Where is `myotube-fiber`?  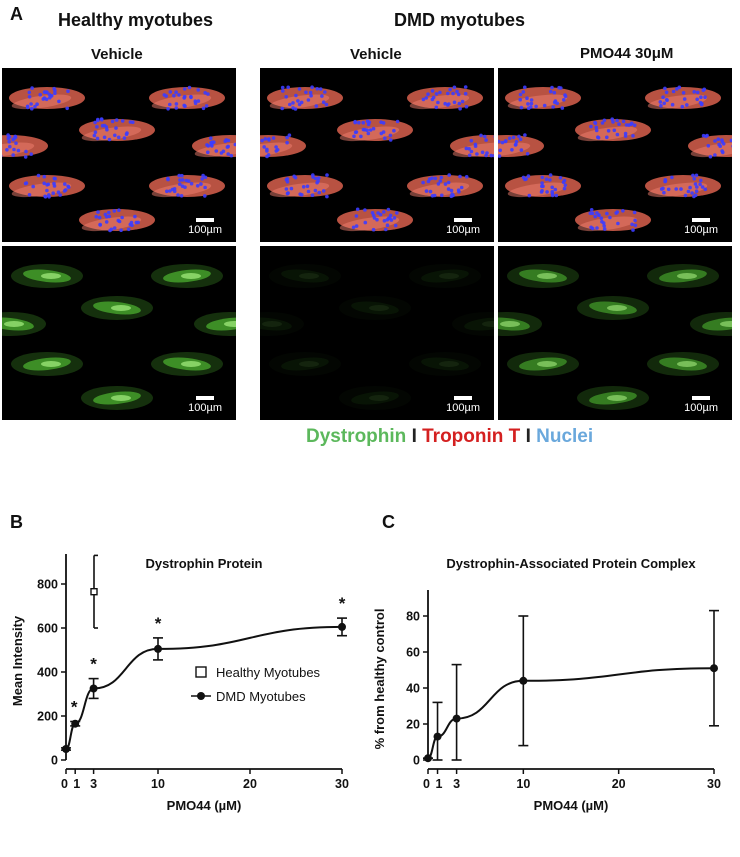 myotube-fiber is located at coordinates (439, 190).